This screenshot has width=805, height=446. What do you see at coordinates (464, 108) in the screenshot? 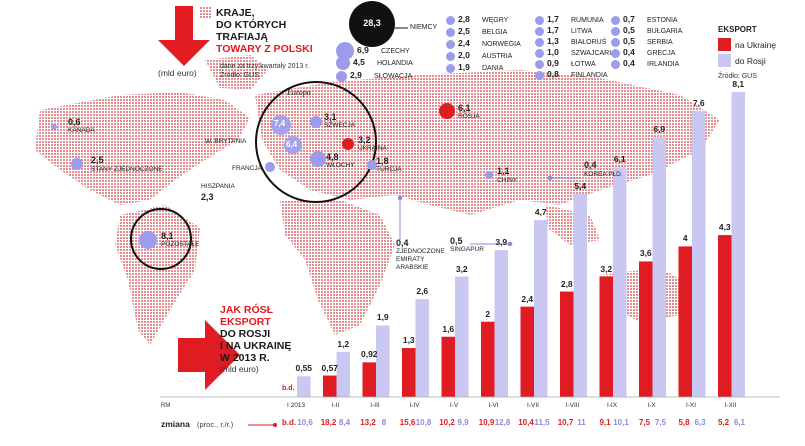
I see `russia-value: 6,1` at bounding box center [464, 108].